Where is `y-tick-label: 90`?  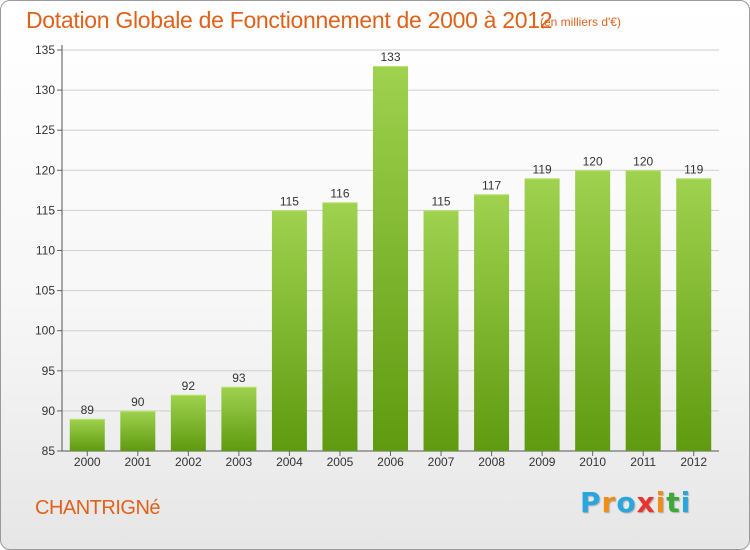
y-tick-label: 90 is located at coordinates (49, 411).